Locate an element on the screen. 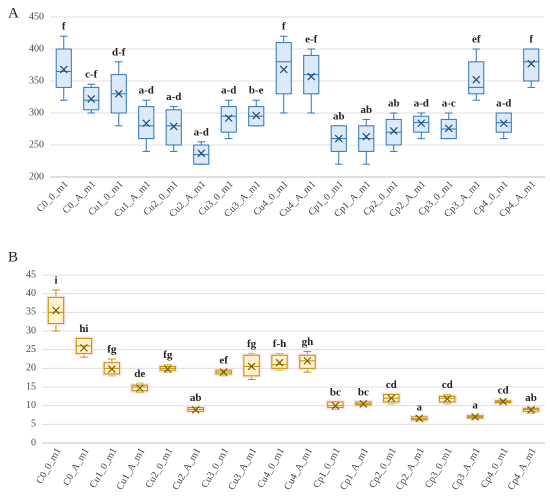 The width and height of the screenshot is (550, 499). y-tick-label: 350 is located at coordinates (36, 80).